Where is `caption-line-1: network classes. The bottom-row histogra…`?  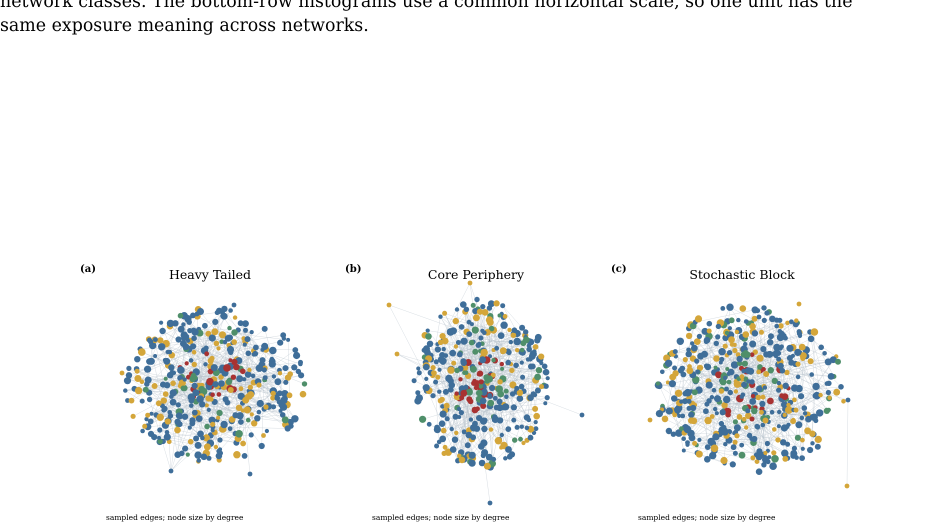 caption-line-1: network classes. The bottom-row histogra… is located at coordinates (426, 6).